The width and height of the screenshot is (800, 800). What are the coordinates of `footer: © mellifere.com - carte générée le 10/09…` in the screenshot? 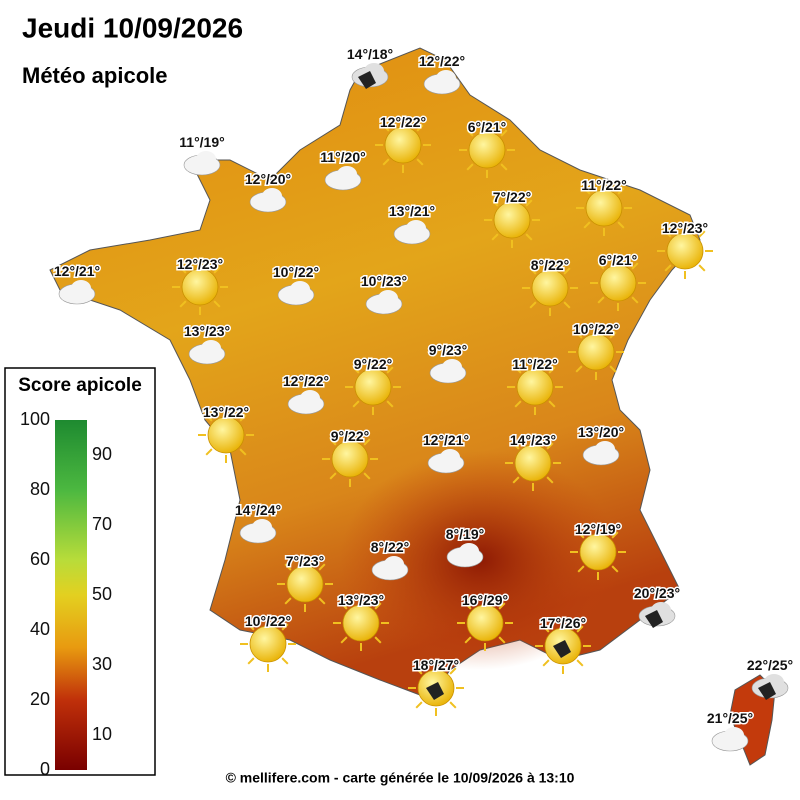 It's located at (400, 778).